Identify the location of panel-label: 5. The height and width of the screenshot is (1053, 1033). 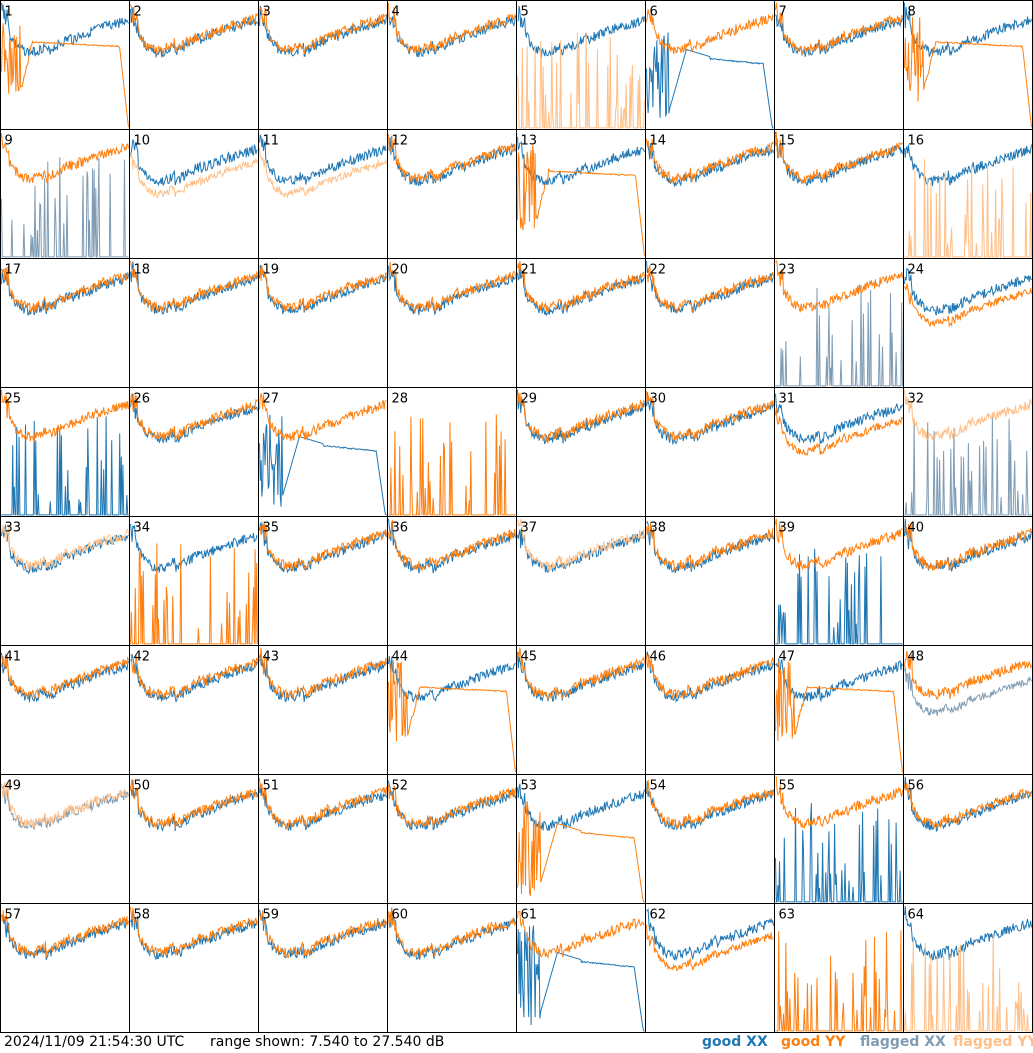
(525, 12).